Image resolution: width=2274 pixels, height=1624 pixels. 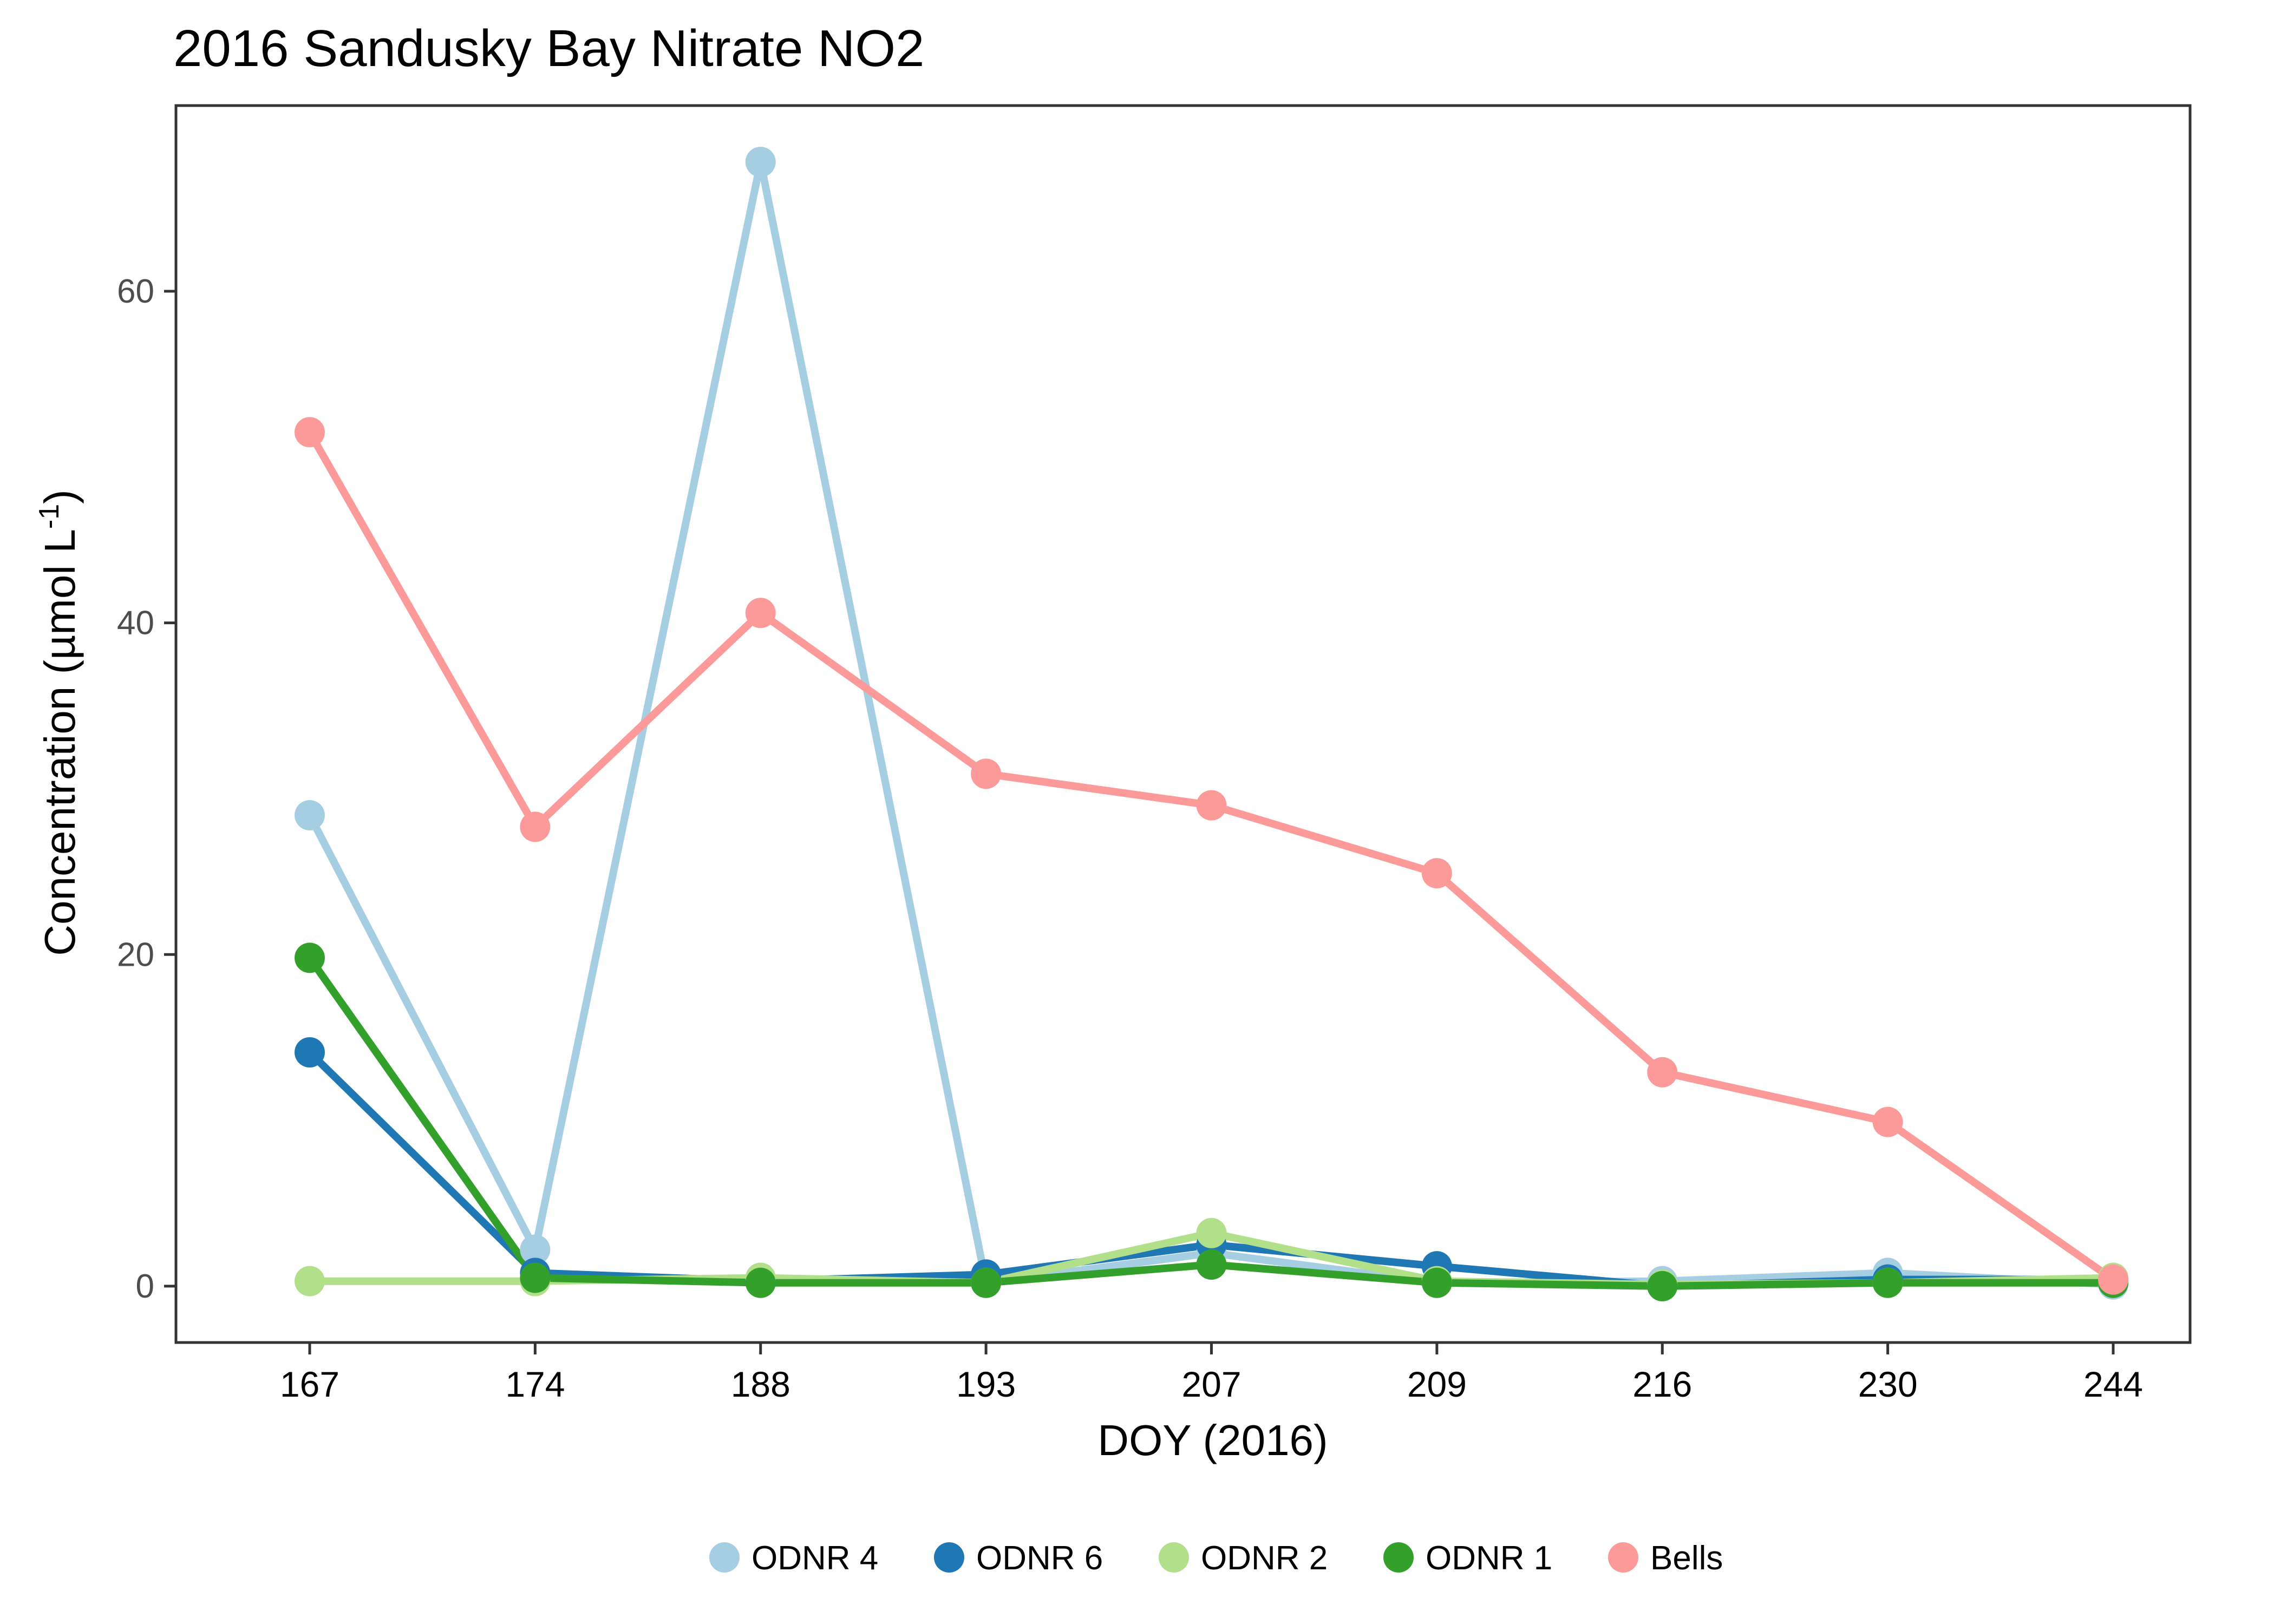 I want to click on x-tick-label: 207, so click(x=1211, y=1384).